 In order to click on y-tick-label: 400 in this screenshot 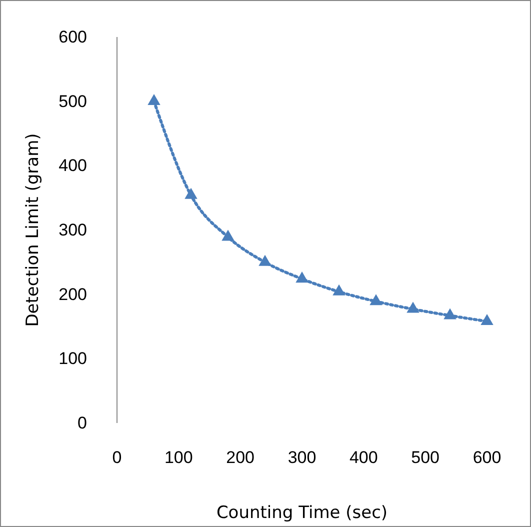, I will do `click(72, 166)`.